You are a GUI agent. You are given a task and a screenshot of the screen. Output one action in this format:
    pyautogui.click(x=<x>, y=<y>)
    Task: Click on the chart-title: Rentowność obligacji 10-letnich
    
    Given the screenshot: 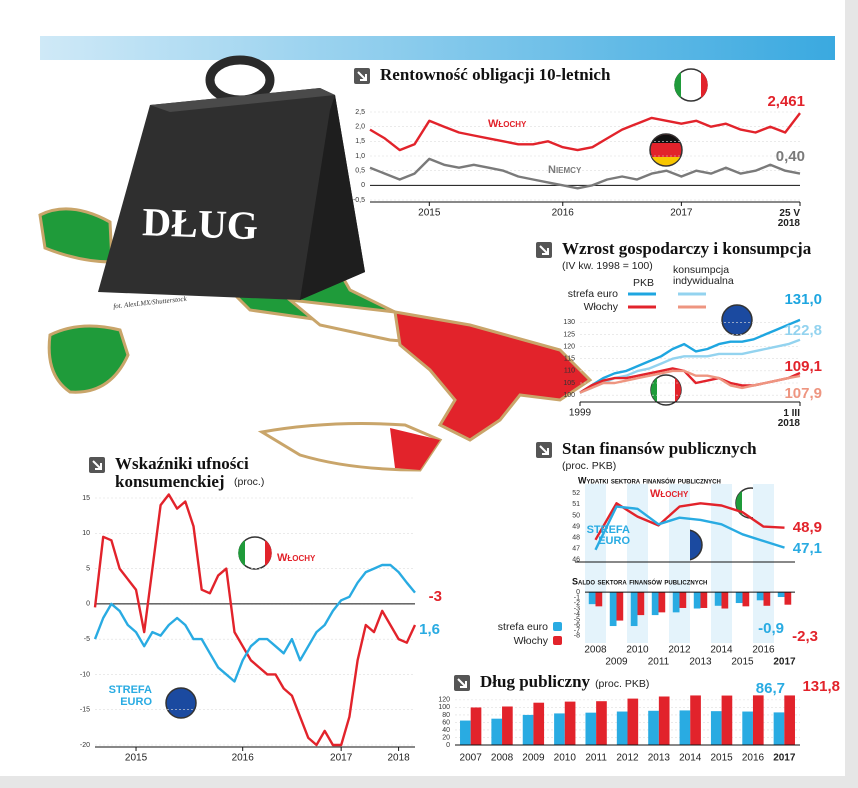 What is the action you would take?
    pyautogui.click(x=495, y=74)
    